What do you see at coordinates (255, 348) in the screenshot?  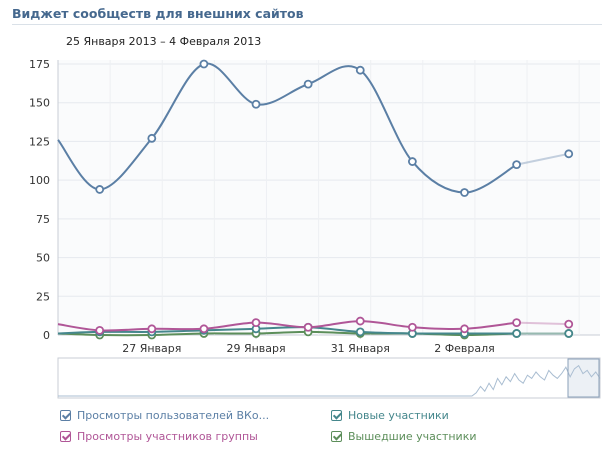 I see `x-tick-label: 29 Января` at bounding box center [255, 348].